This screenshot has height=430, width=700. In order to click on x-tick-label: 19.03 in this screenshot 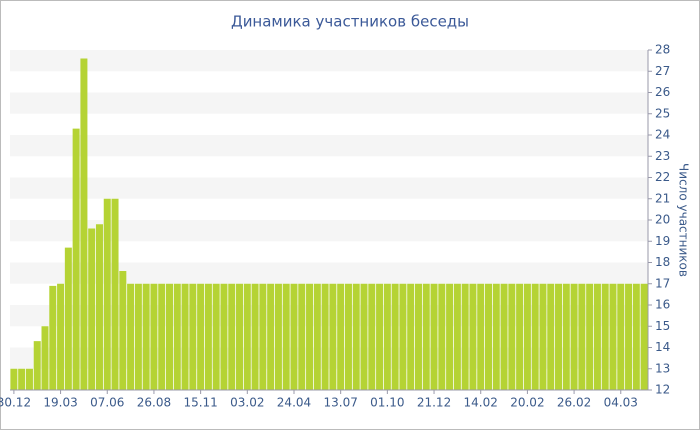, I will do `click(60, 403)`.